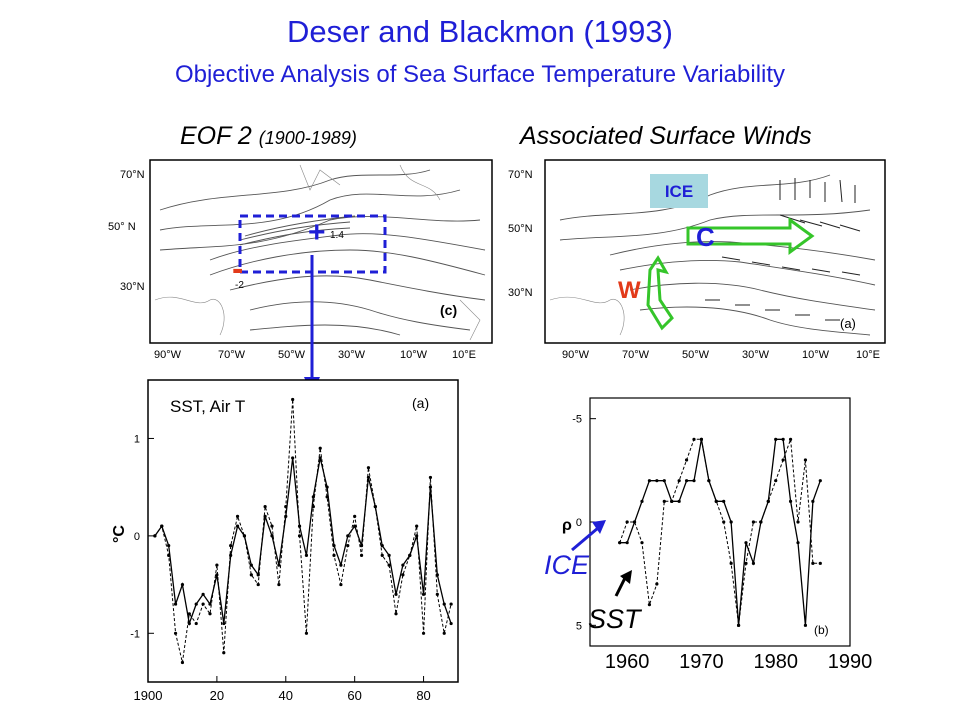 This screenshot has width=960, height=720. Describe the element at coordinates (122, 227) in the screenshot. I see `left-lat-50: 50° N` at that location.